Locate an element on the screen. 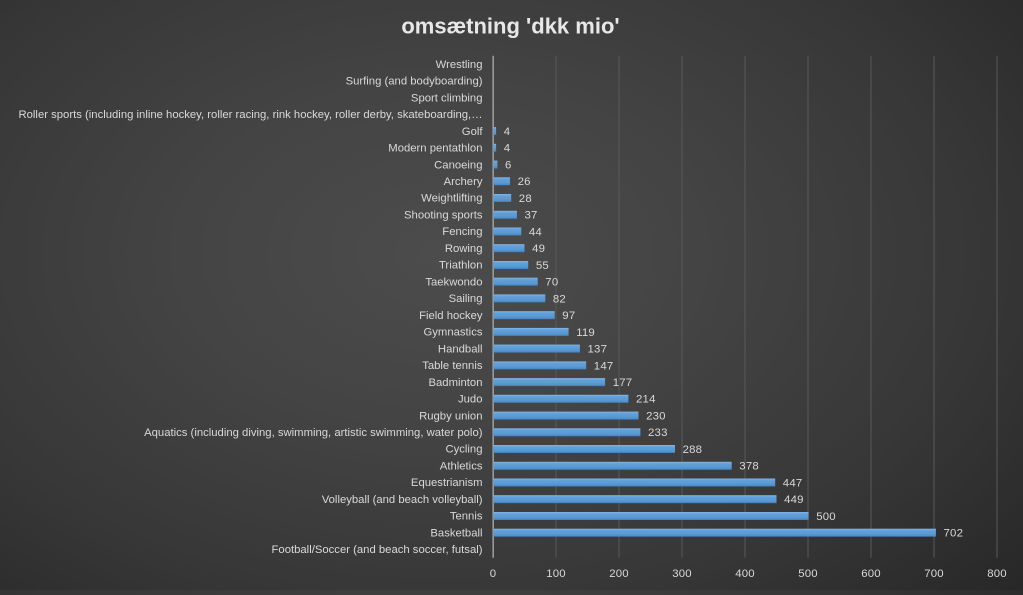 The image size is (1023, 595). svg-text: 800 is located at coordinates (997, 574).